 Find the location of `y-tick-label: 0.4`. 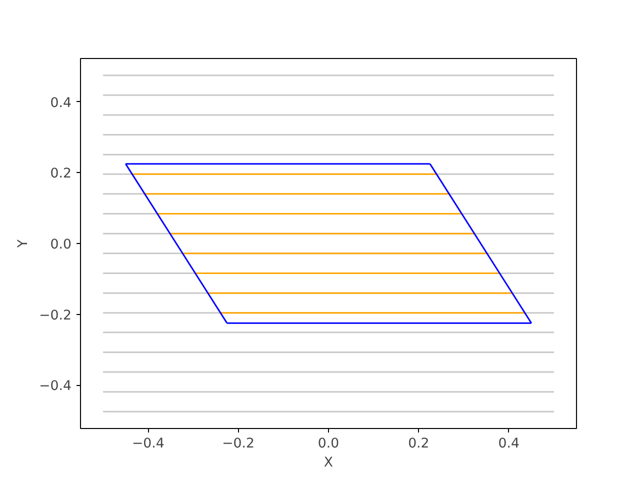

y-tick-label: 0.4 is located at coordinates (61, 103).